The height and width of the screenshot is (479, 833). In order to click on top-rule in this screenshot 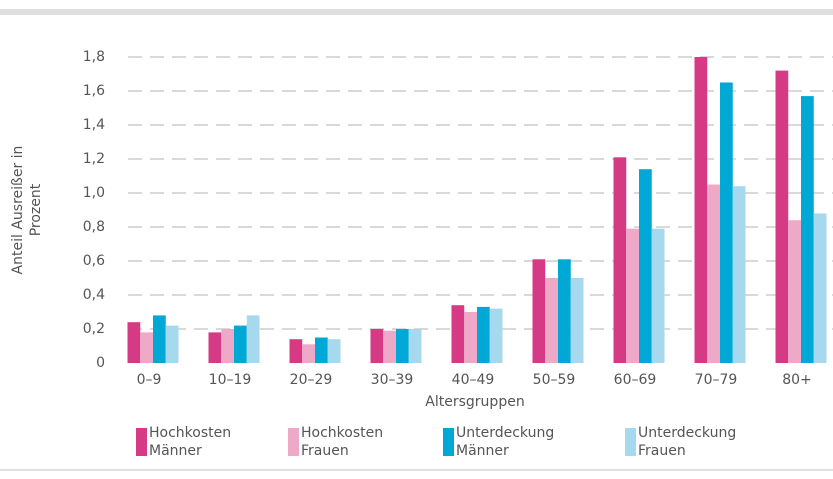, I will do `click(416, 12)`.